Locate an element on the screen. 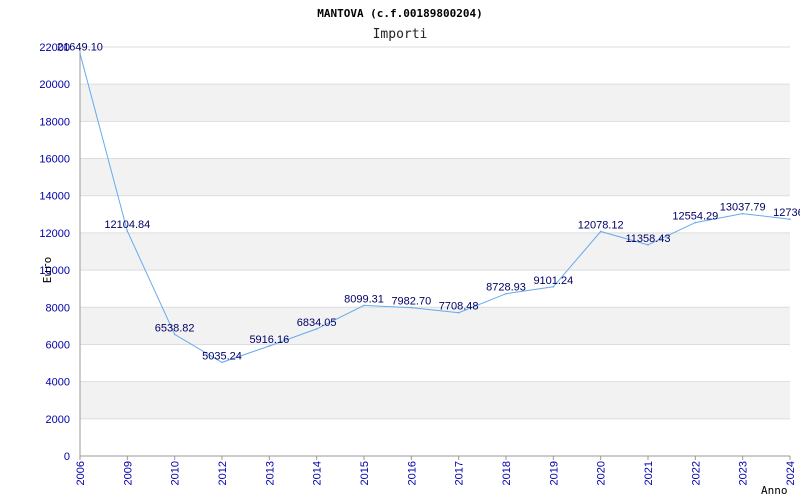 The image size is (800, 500). data-label: 13037.79 is located at coordinates (743, 208).